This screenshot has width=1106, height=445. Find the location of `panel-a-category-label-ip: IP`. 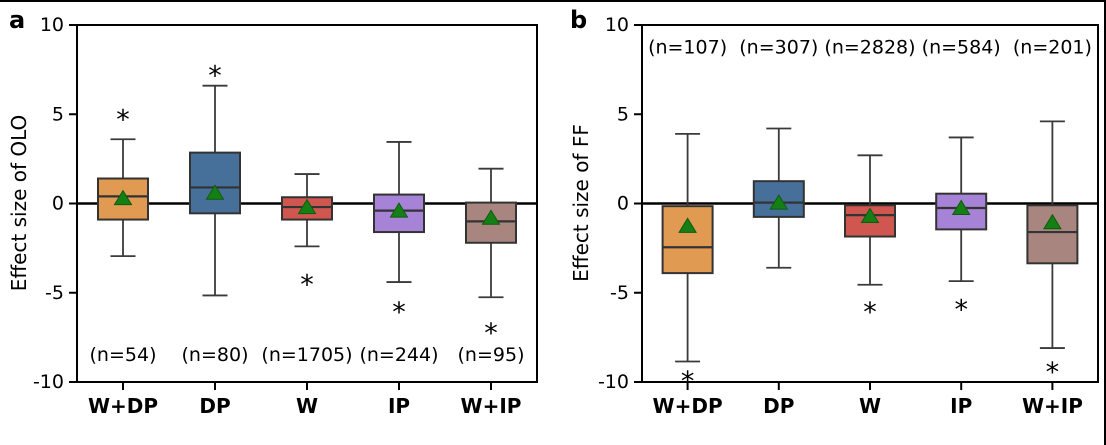

panel-a-category-label-ip: IP is located at coordinates (399, 406).